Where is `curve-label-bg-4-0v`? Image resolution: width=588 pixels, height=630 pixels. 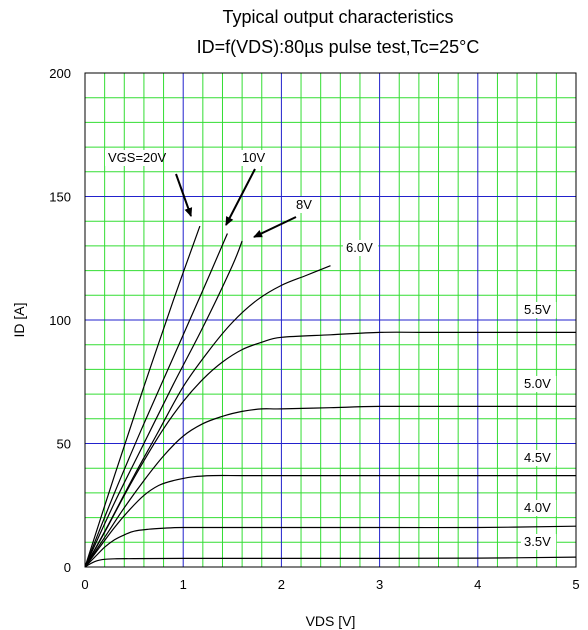
curve-label-bg-4-0v is located at coordinates (539, 508).